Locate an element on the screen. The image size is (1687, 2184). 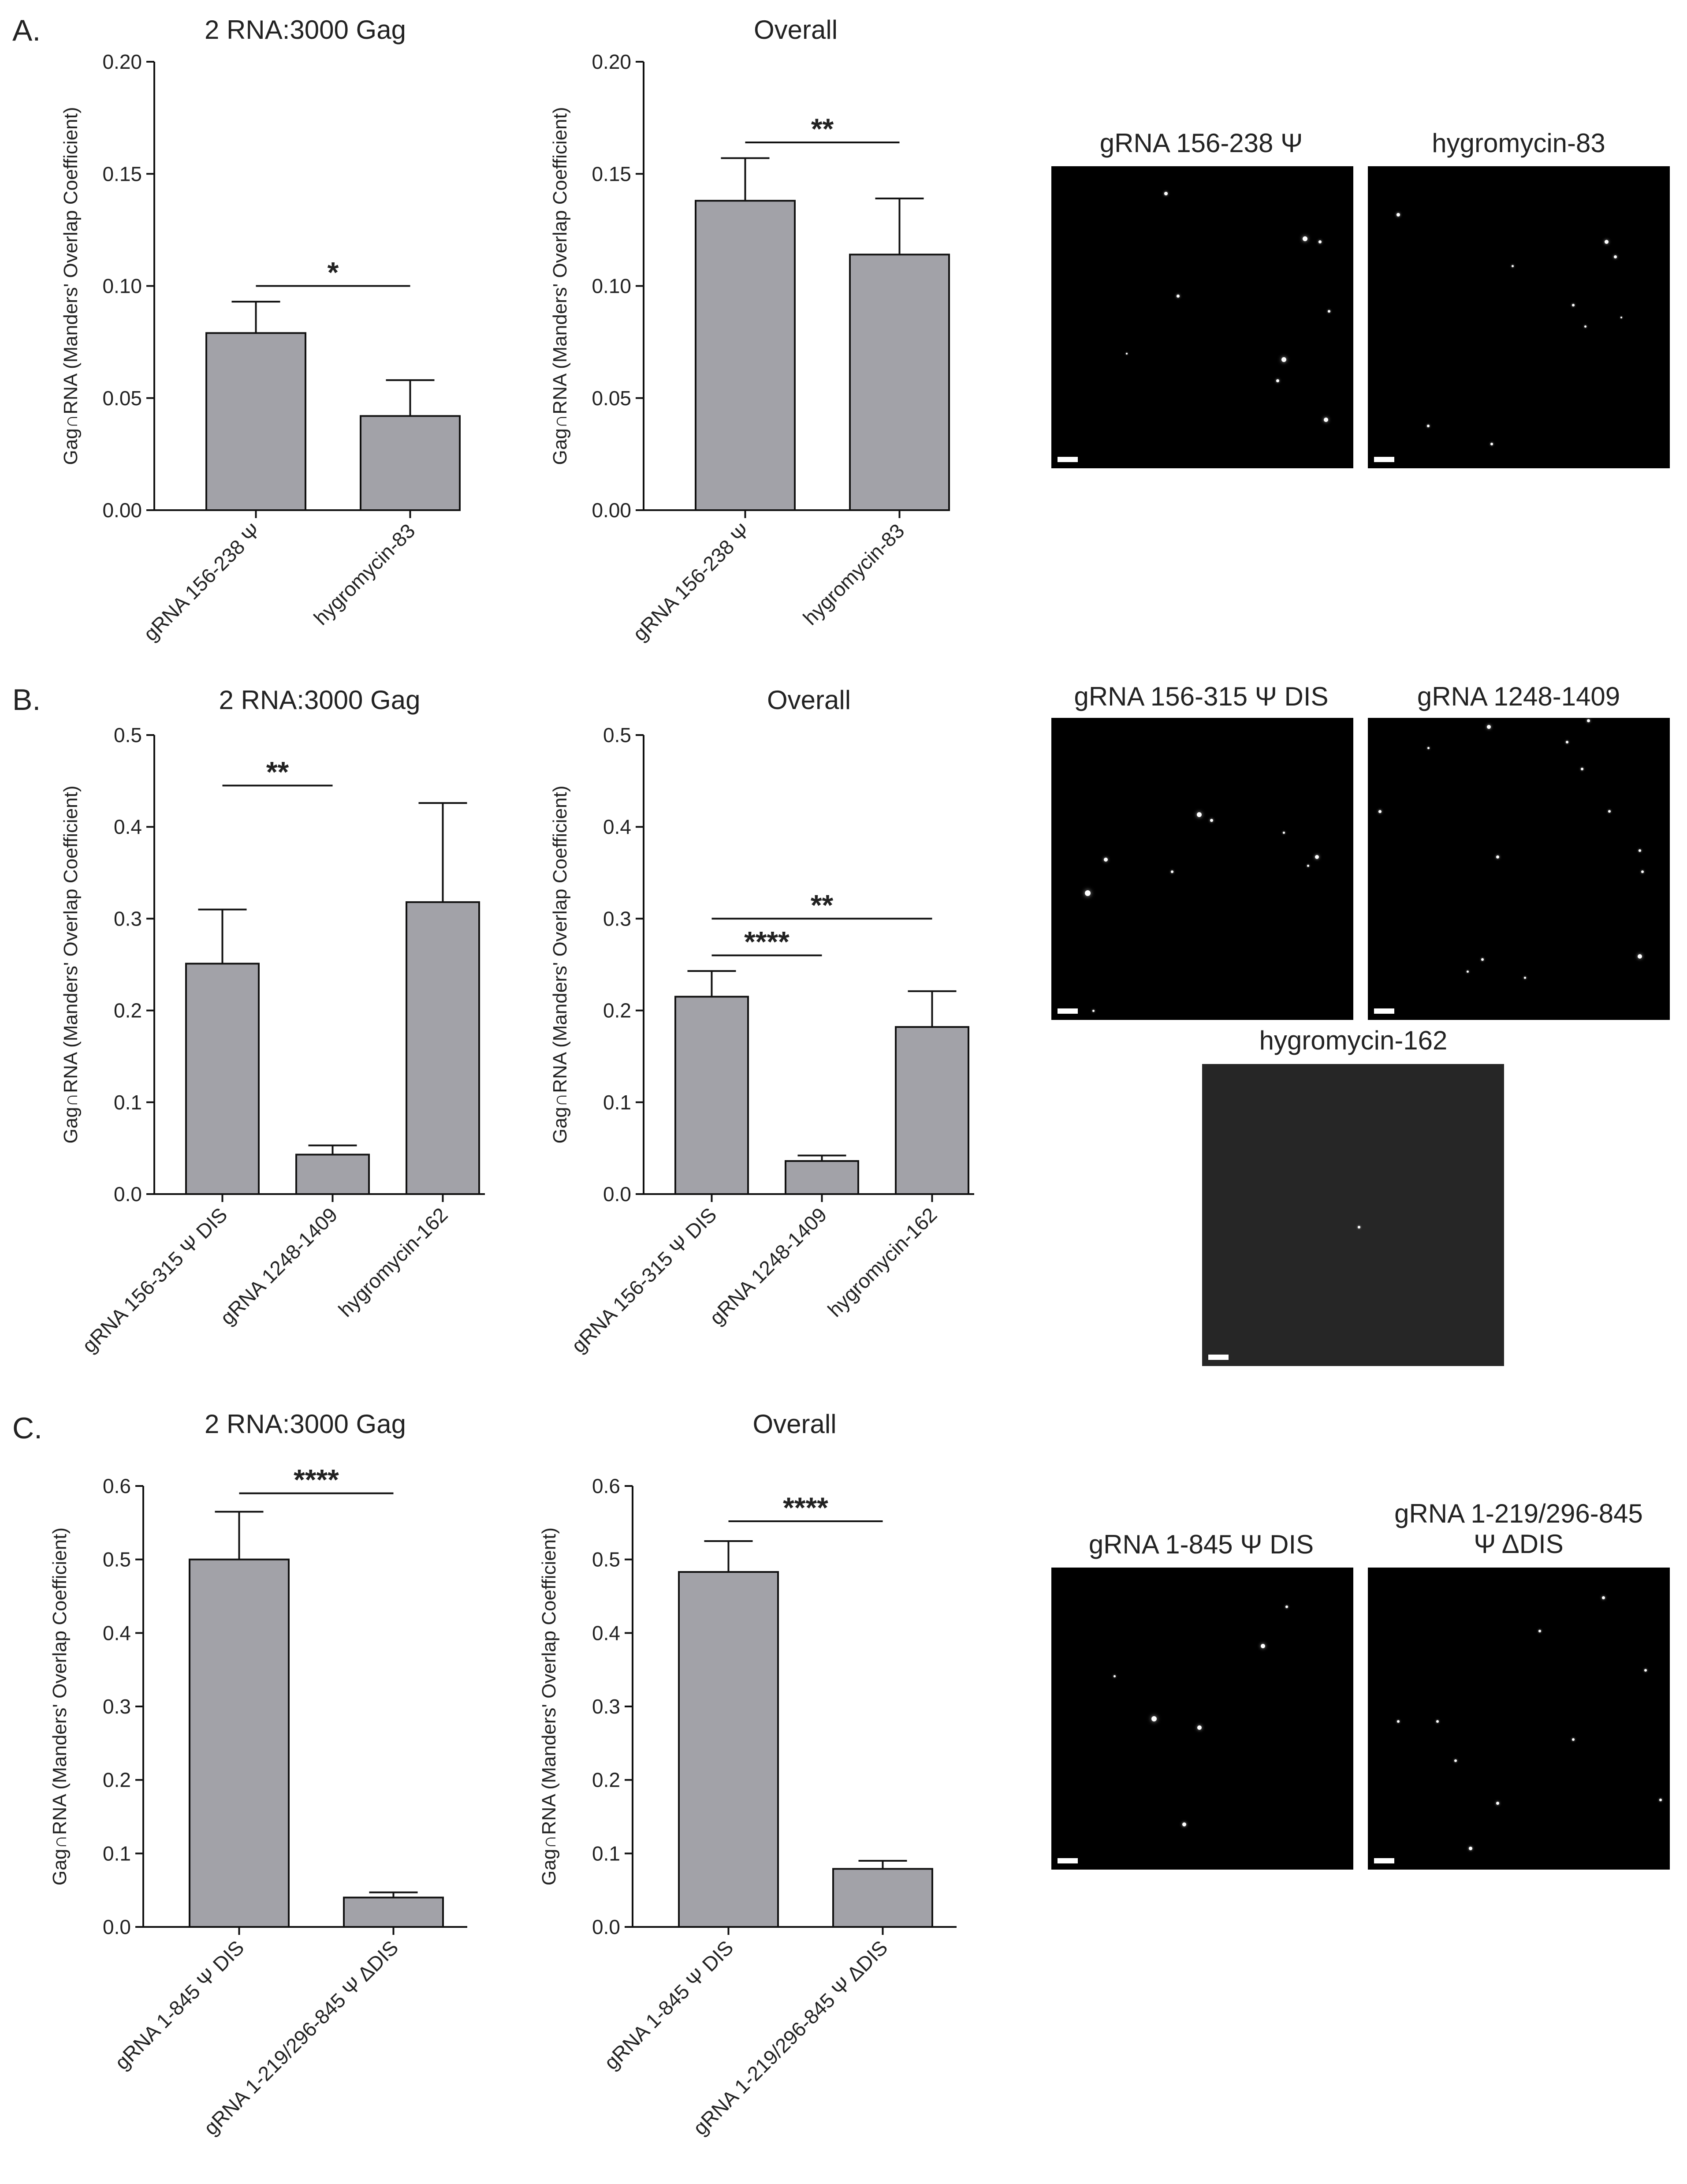
y-tick-label: 0.05 is located at coordinates (122, 398).